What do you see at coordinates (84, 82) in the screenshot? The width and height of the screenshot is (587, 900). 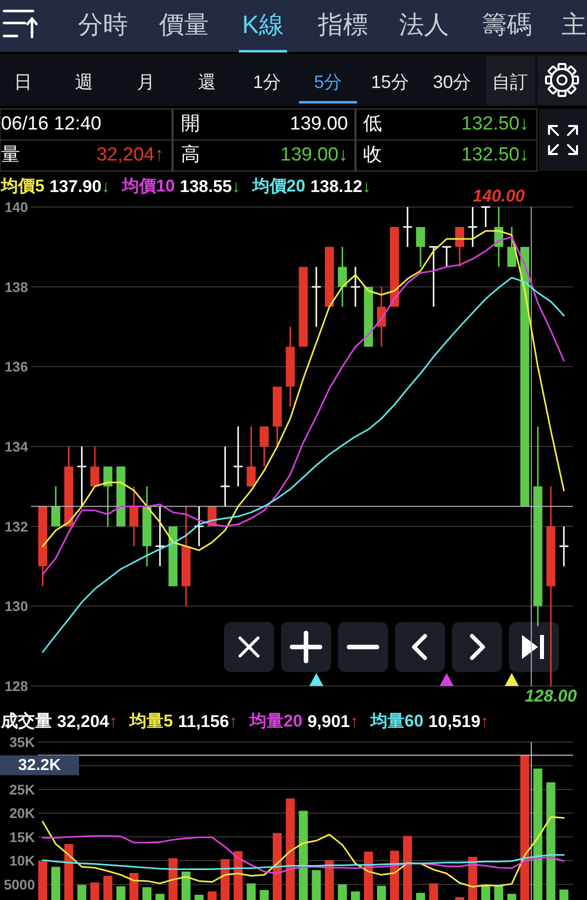 I see `text: 週` at bounding box center [84, 82].